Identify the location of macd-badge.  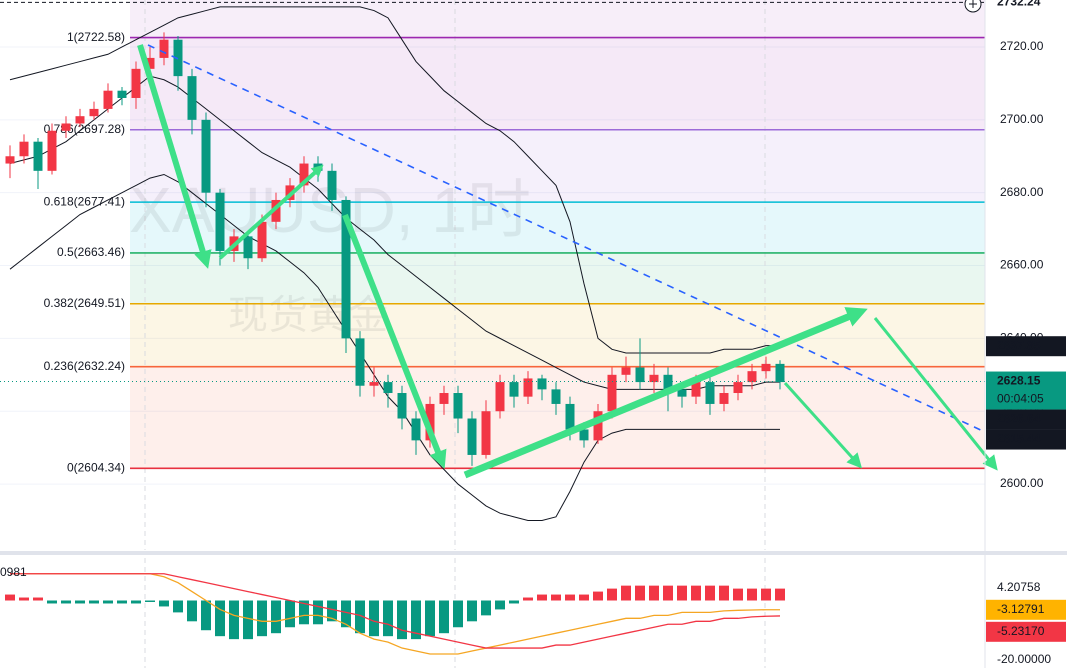
(1026, 631).